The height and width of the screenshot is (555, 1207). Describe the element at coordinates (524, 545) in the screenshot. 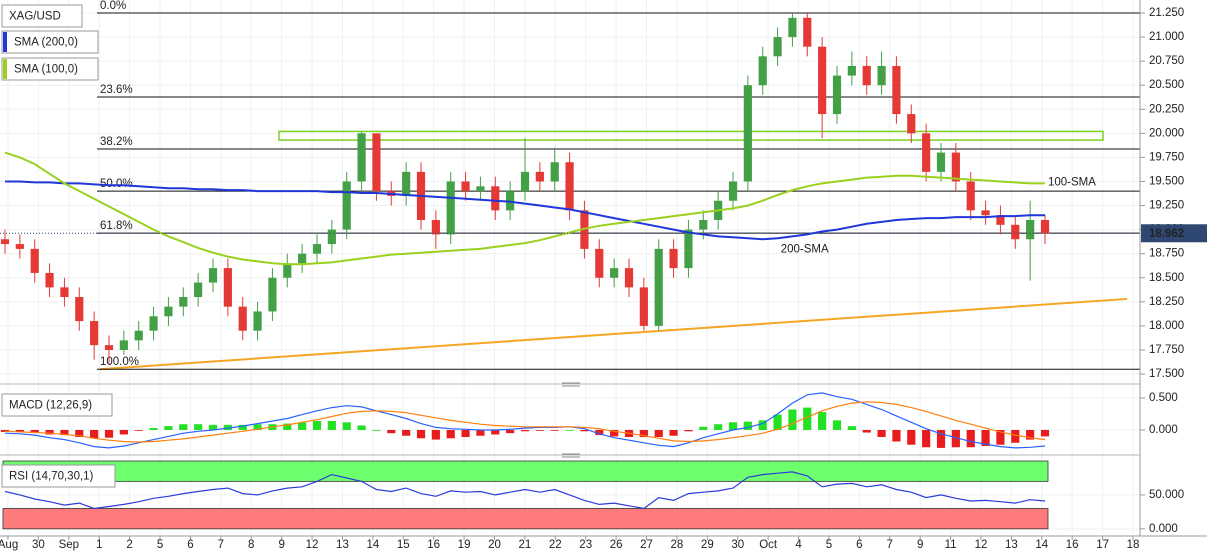

I see `x-tick-label: 21` at that location.